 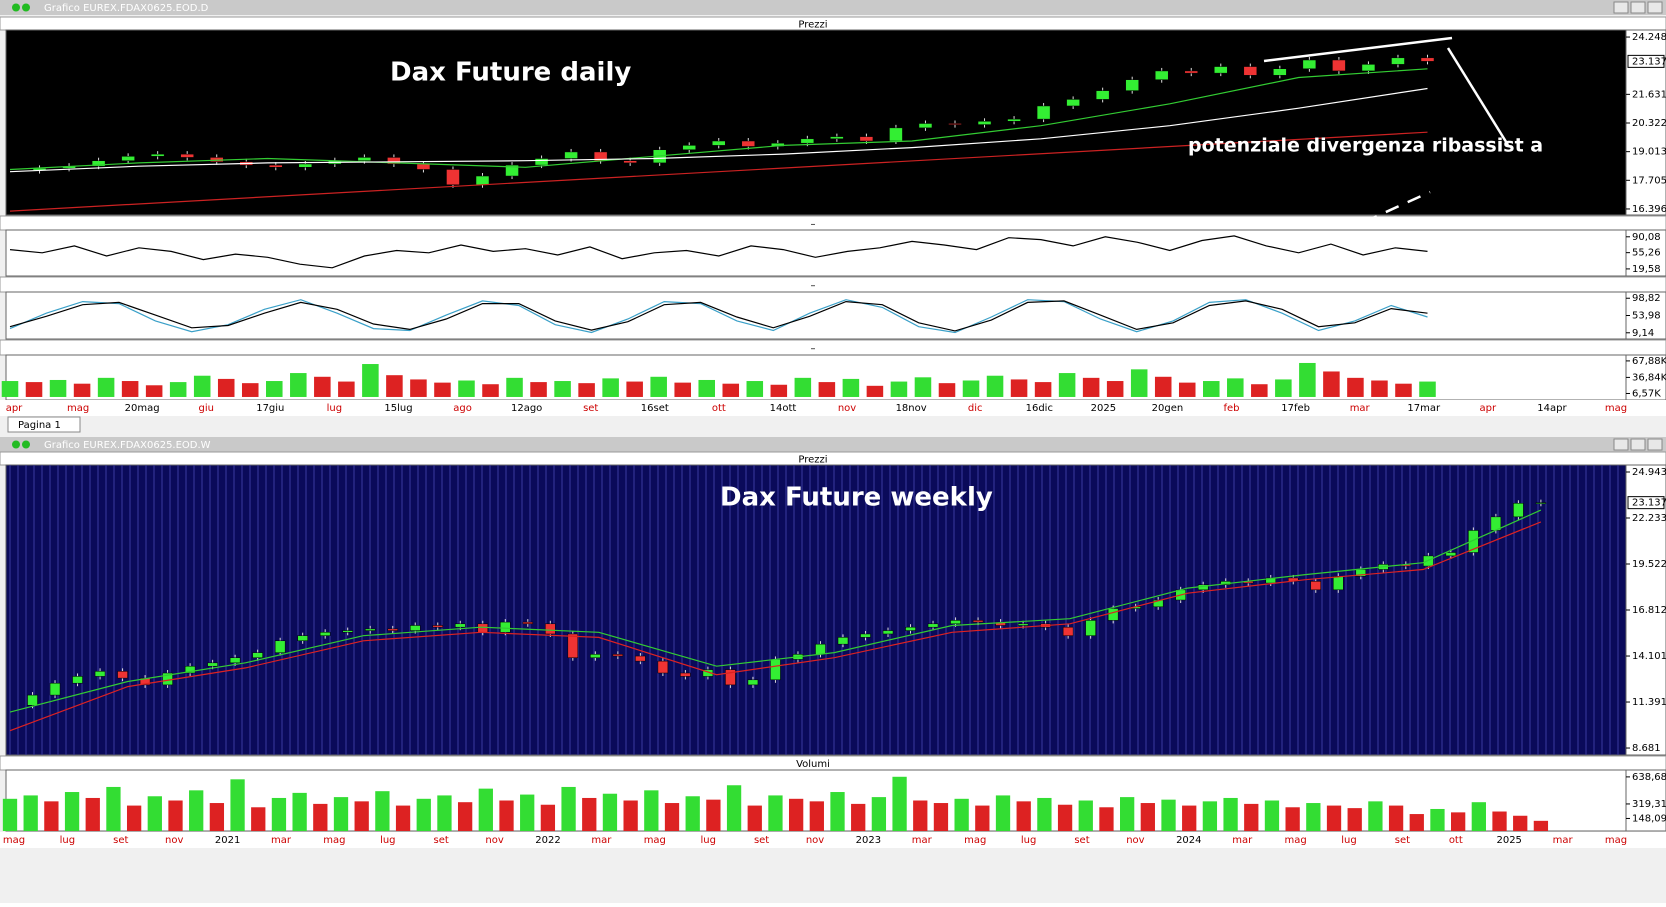 What do you see at coordinates (1649, 361) in the screenshot?
I see `y-tick-label: 67,88K` at bounding box center [1649, 361].